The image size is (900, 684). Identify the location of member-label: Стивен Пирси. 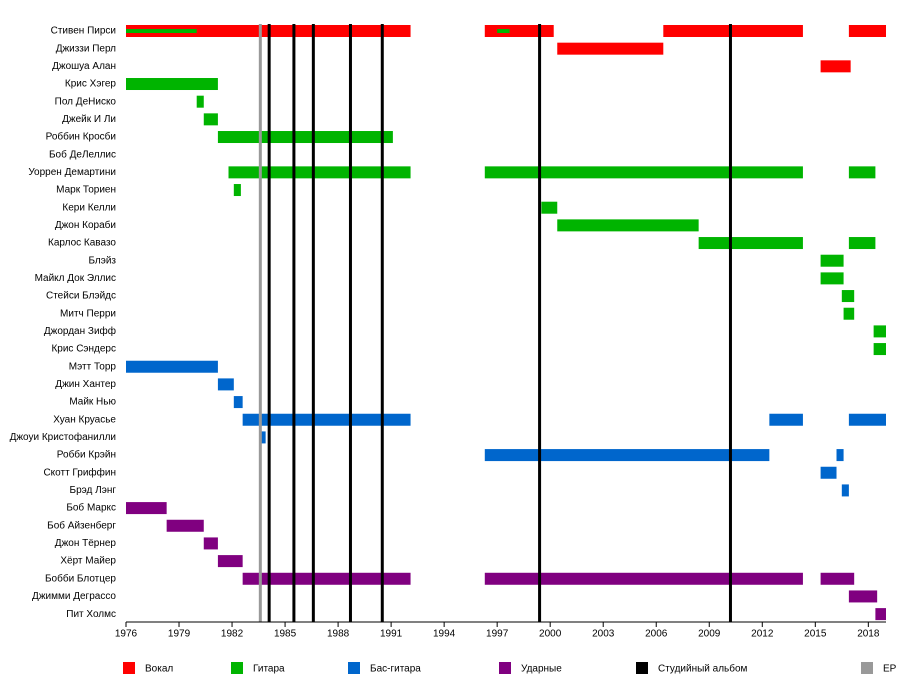
(83, 31).